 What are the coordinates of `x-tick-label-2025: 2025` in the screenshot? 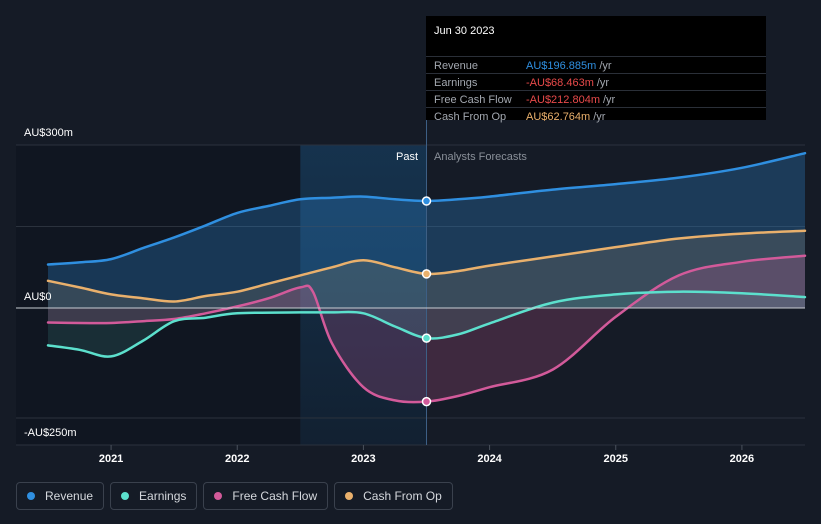 It's located at (616, 459).